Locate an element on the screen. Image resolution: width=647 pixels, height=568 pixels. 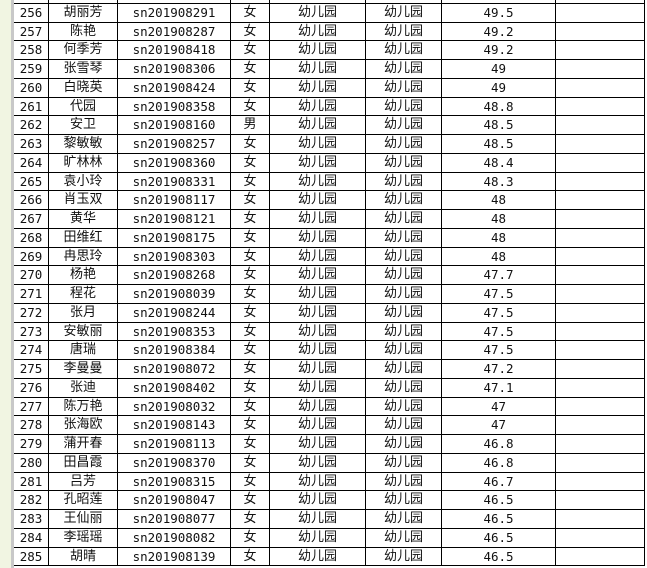
score-cell: 46.7 is located at coordinates (499, 481).